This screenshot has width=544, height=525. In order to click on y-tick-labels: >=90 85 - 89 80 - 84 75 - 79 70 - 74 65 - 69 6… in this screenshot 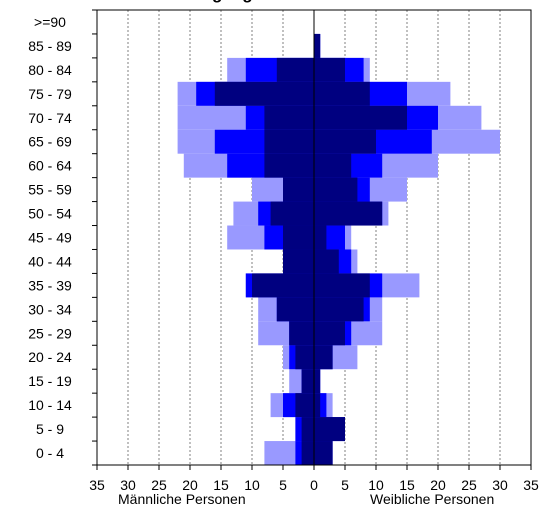, I will do `click(50, 237)`.